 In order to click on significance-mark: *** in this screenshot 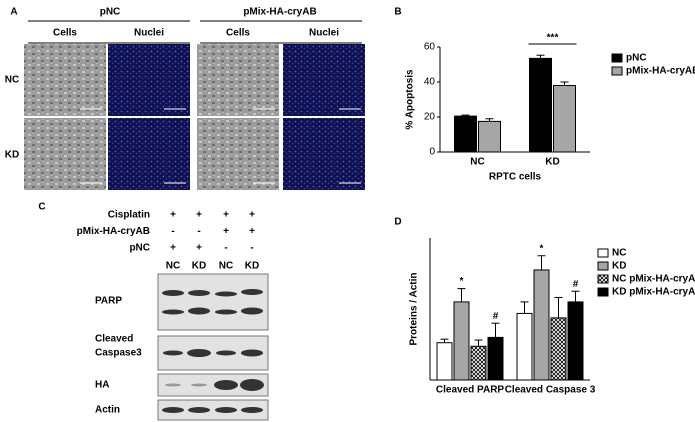, I will do `click(553, 38)`.